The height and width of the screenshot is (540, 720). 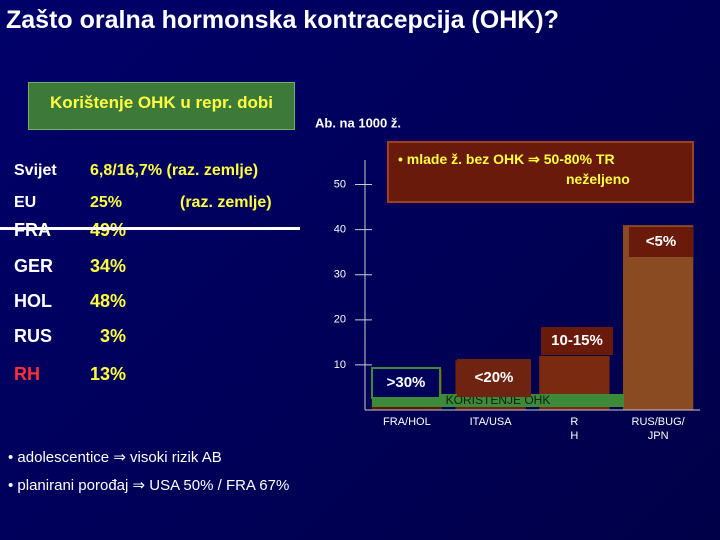 What do you see at coordinates (32, 230) in the screenshot?
I see `row-label: FRA` at bounding box center [32, 230].